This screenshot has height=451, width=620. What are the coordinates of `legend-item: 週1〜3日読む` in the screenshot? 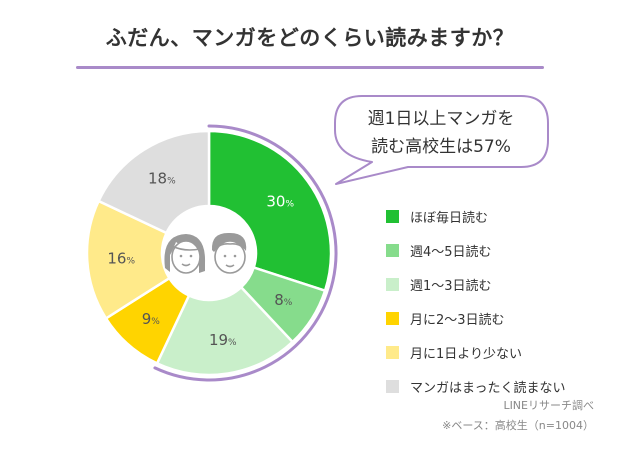 It's located at (475, 284).